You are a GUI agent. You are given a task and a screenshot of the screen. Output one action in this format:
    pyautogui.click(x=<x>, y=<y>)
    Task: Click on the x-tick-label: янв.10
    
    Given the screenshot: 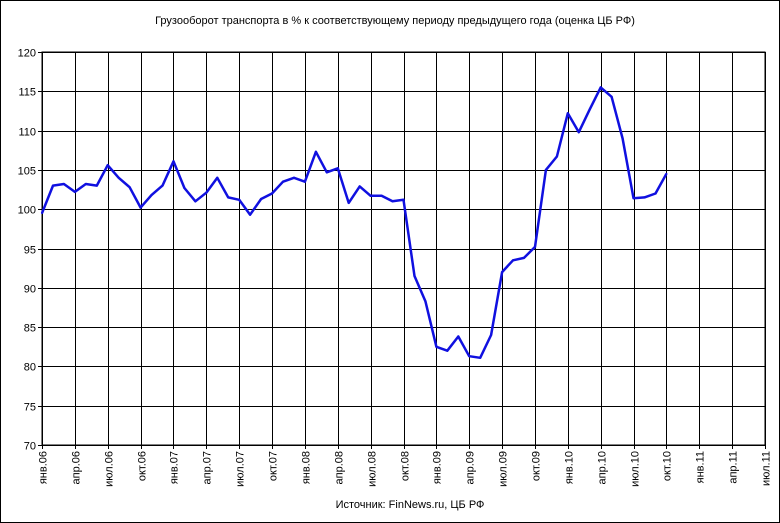 What is the action you would take?
    pyautogui.click(x=570, y=467)
    